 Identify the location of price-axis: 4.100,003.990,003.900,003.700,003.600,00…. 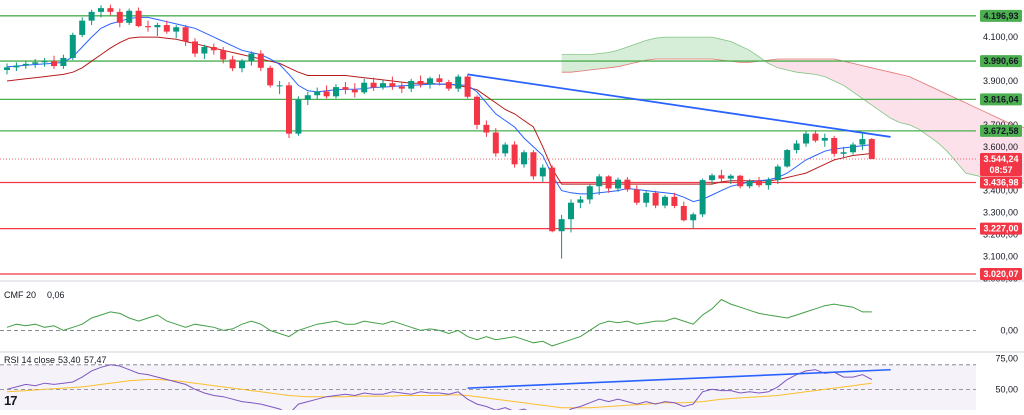
(1001, 146).